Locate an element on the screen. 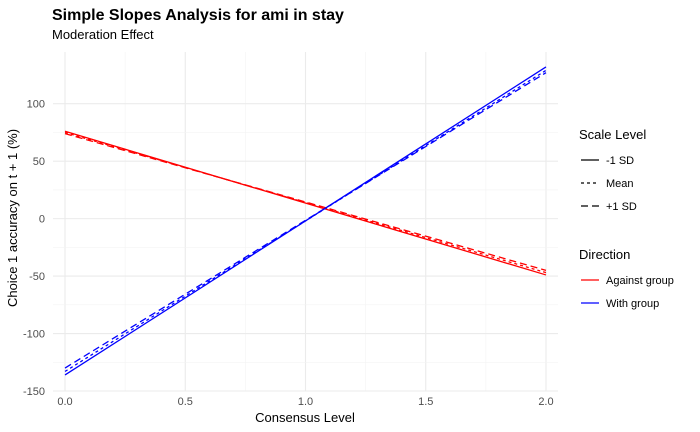 Image resolution: width=700 pixels, height=432 pixels. x-tick-label: 1.0 is located at coordinates (305, 402).